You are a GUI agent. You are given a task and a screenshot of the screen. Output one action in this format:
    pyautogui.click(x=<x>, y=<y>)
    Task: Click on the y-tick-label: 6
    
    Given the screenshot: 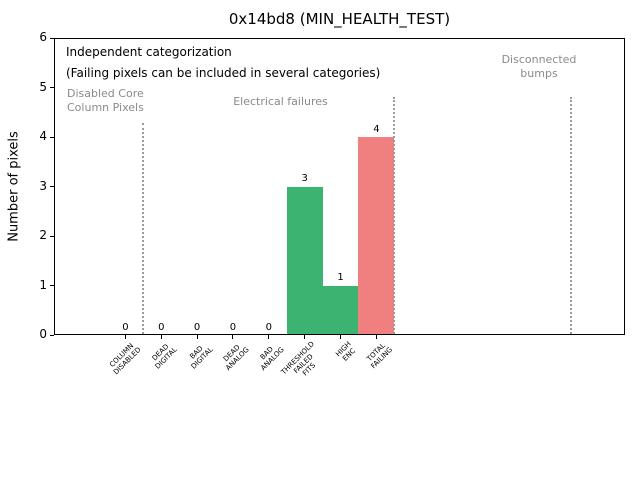 What is the action you would take?
    pyautogui.click(x=43, y=37)
    